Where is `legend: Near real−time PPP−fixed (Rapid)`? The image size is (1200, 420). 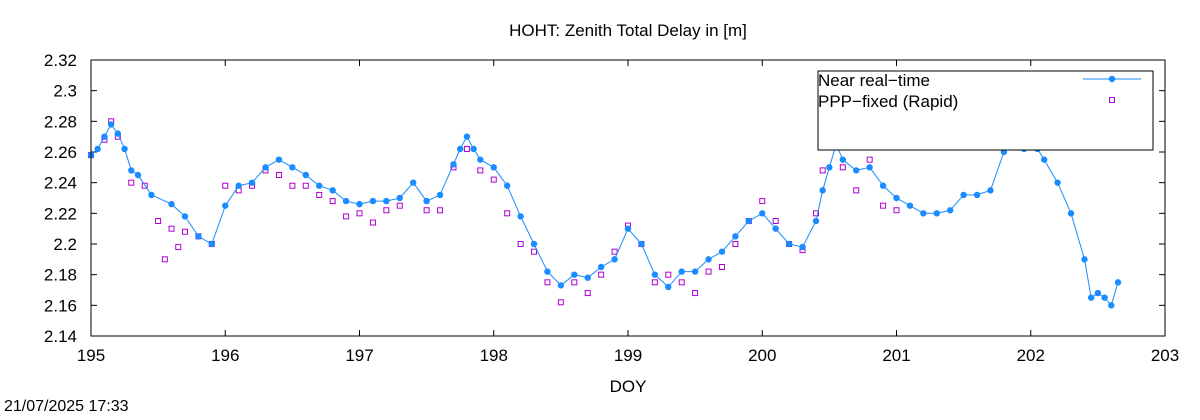
legend: Near real−time PPP−fixed (Rapid) is located at coordinates (985, 110).